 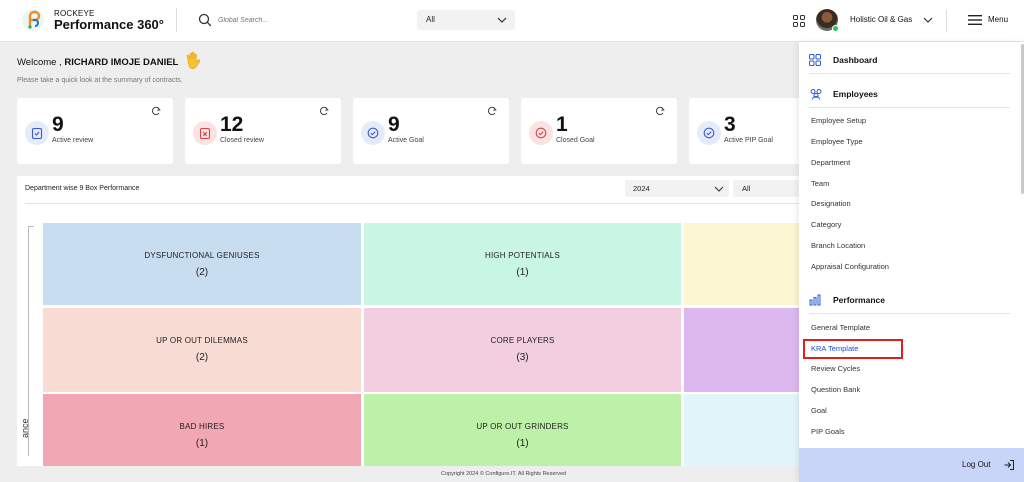 What do you see at coordinates (677, 188) in the screenshot?
I see `year-select: 2024` at bounding box center [677, 188].